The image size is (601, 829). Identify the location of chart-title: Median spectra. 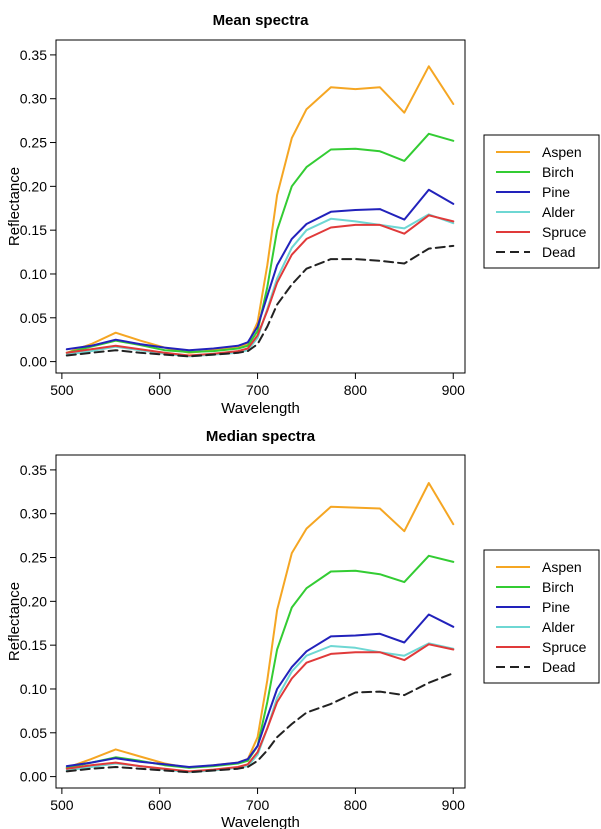
(261, 436).